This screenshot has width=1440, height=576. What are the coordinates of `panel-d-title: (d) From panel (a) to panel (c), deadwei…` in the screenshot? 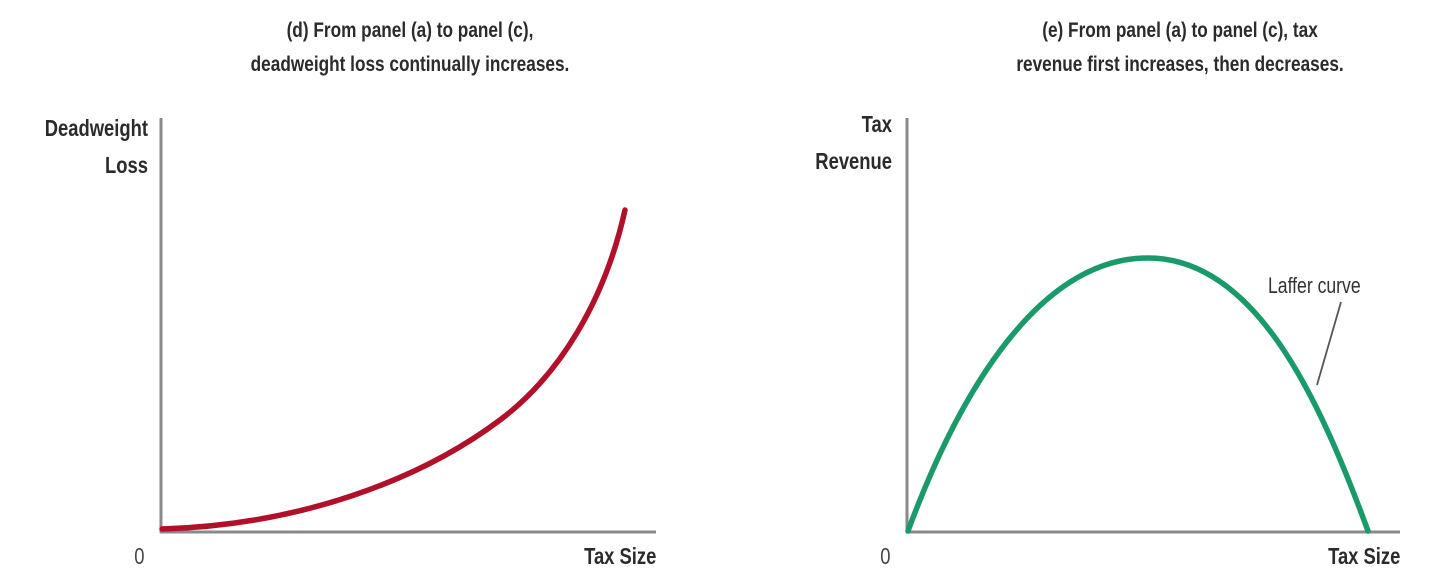 It's located at (409, 48).